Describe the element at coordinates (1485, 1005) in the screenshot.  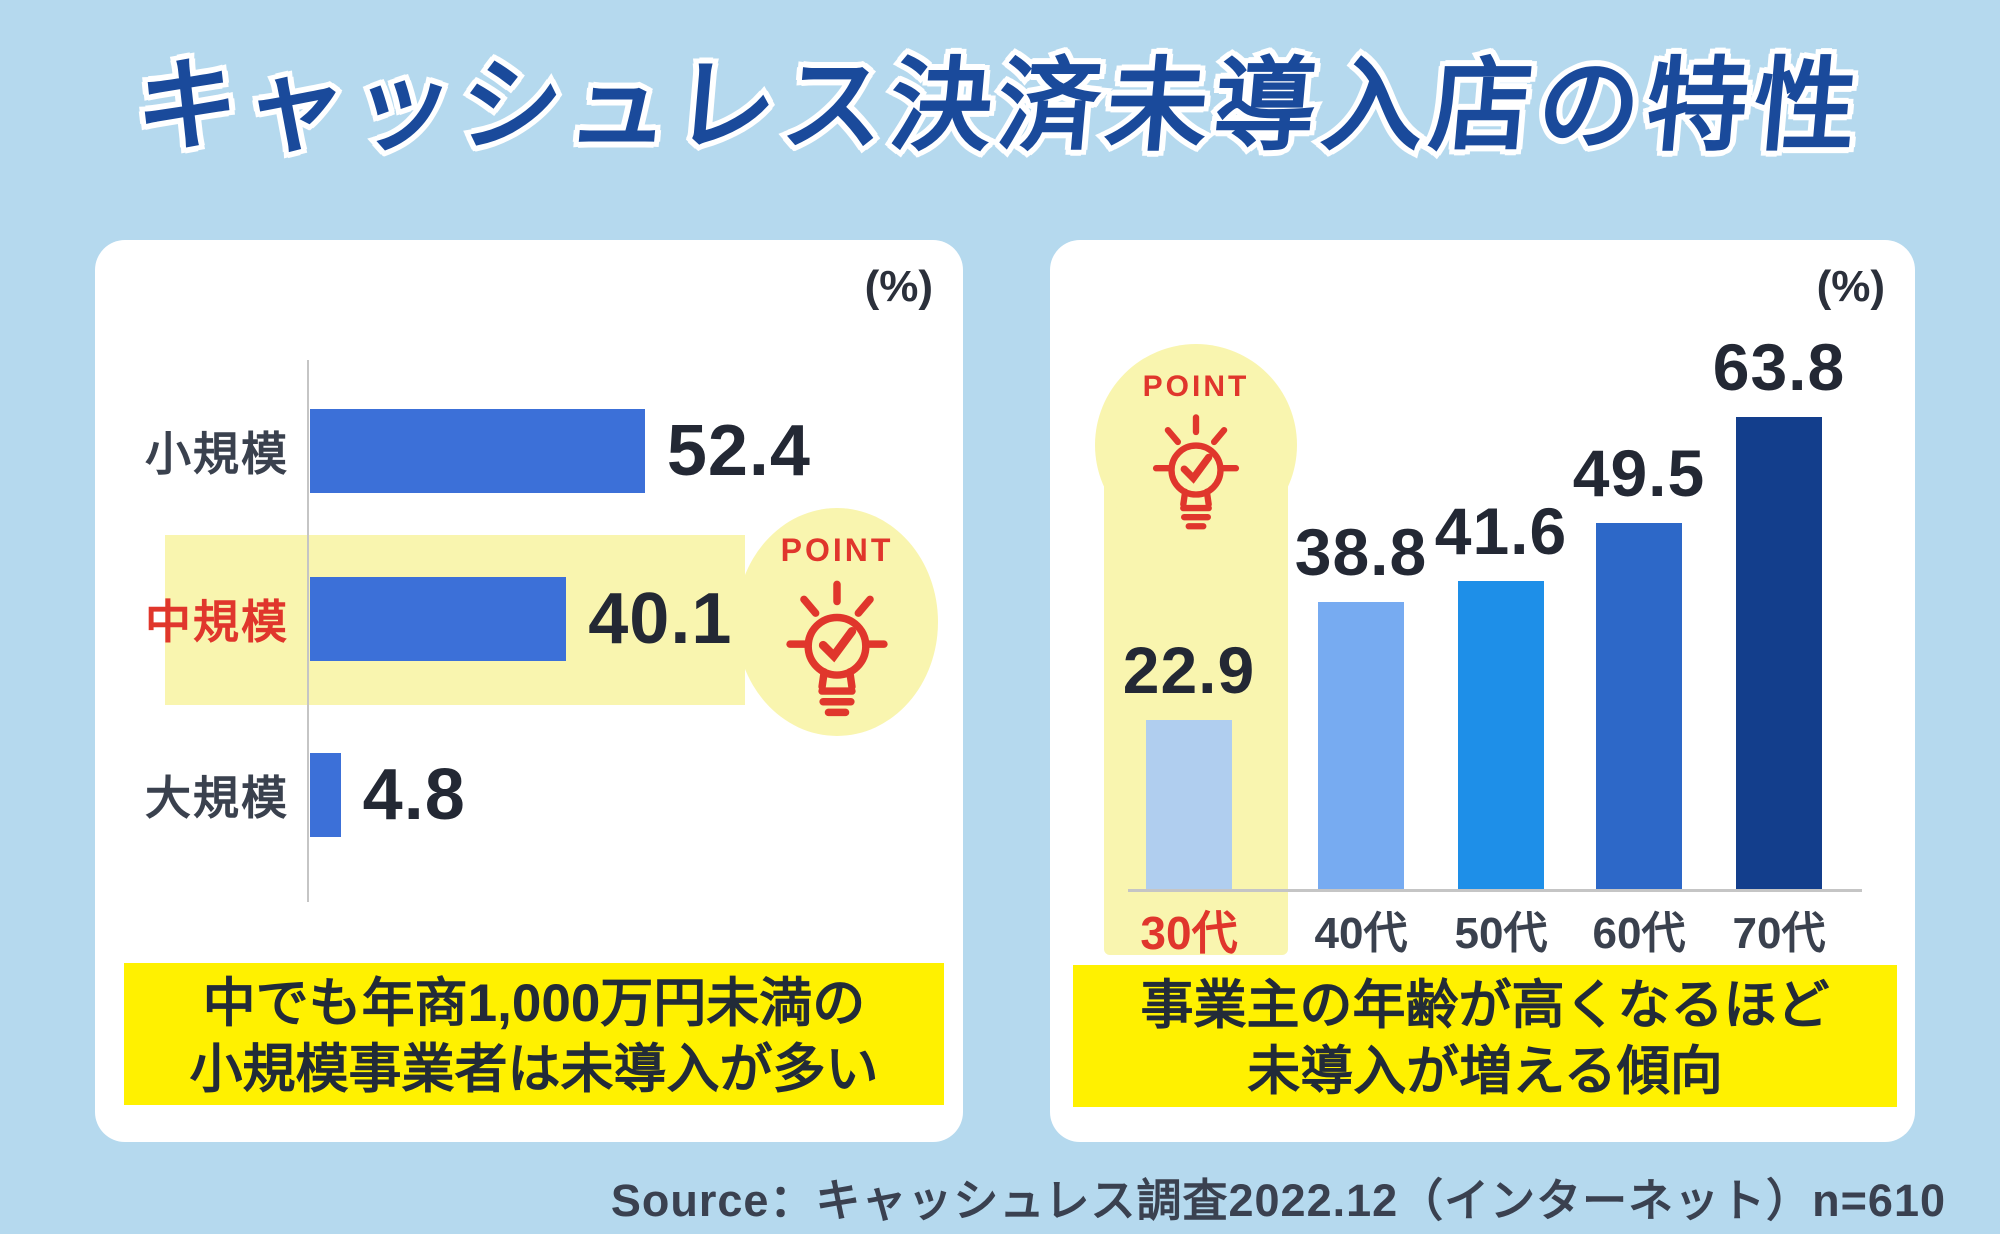
I see `right-callout-line1: 事業主の年齢が高くなるほど` at that location.